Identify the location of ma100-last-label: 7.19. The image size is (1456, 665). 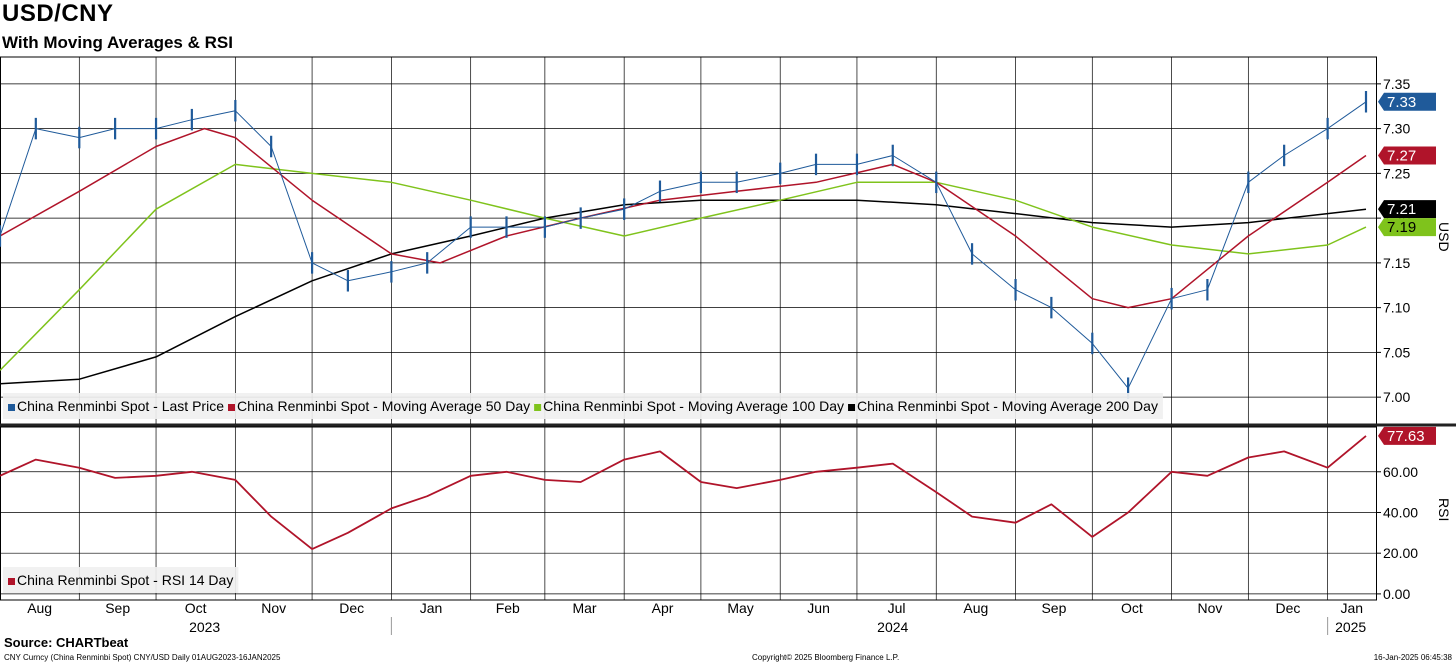
(1401, 227).